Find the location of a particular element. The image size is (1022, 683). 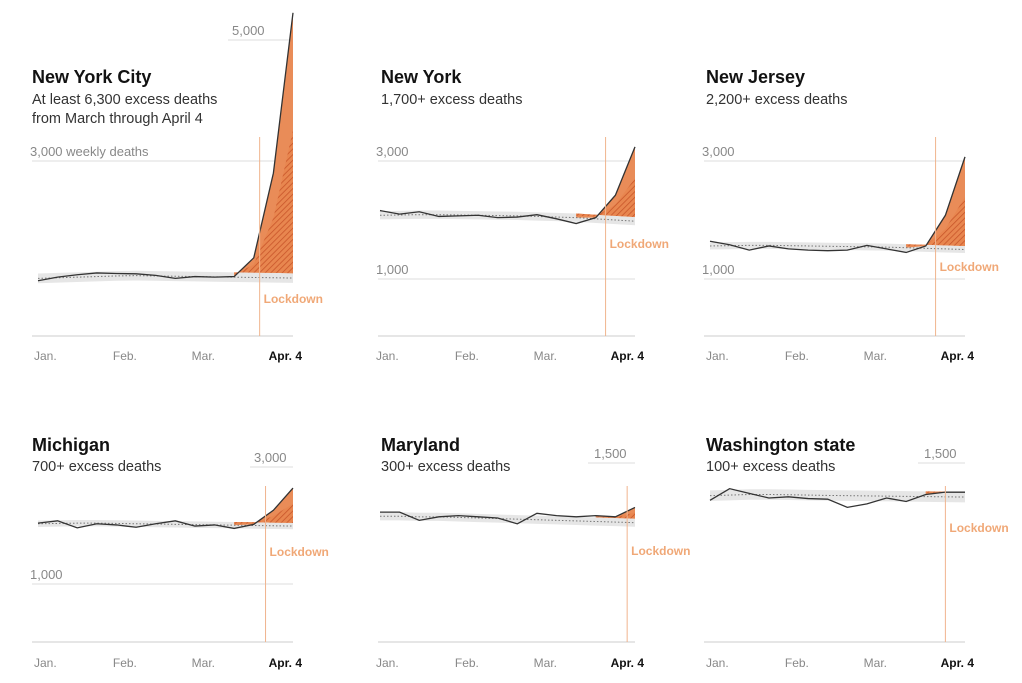

panel-2: 1,000 3,000 Lockdown Jan. Feb. Mar. Apr. 4 is located at coordinates (850, 250).